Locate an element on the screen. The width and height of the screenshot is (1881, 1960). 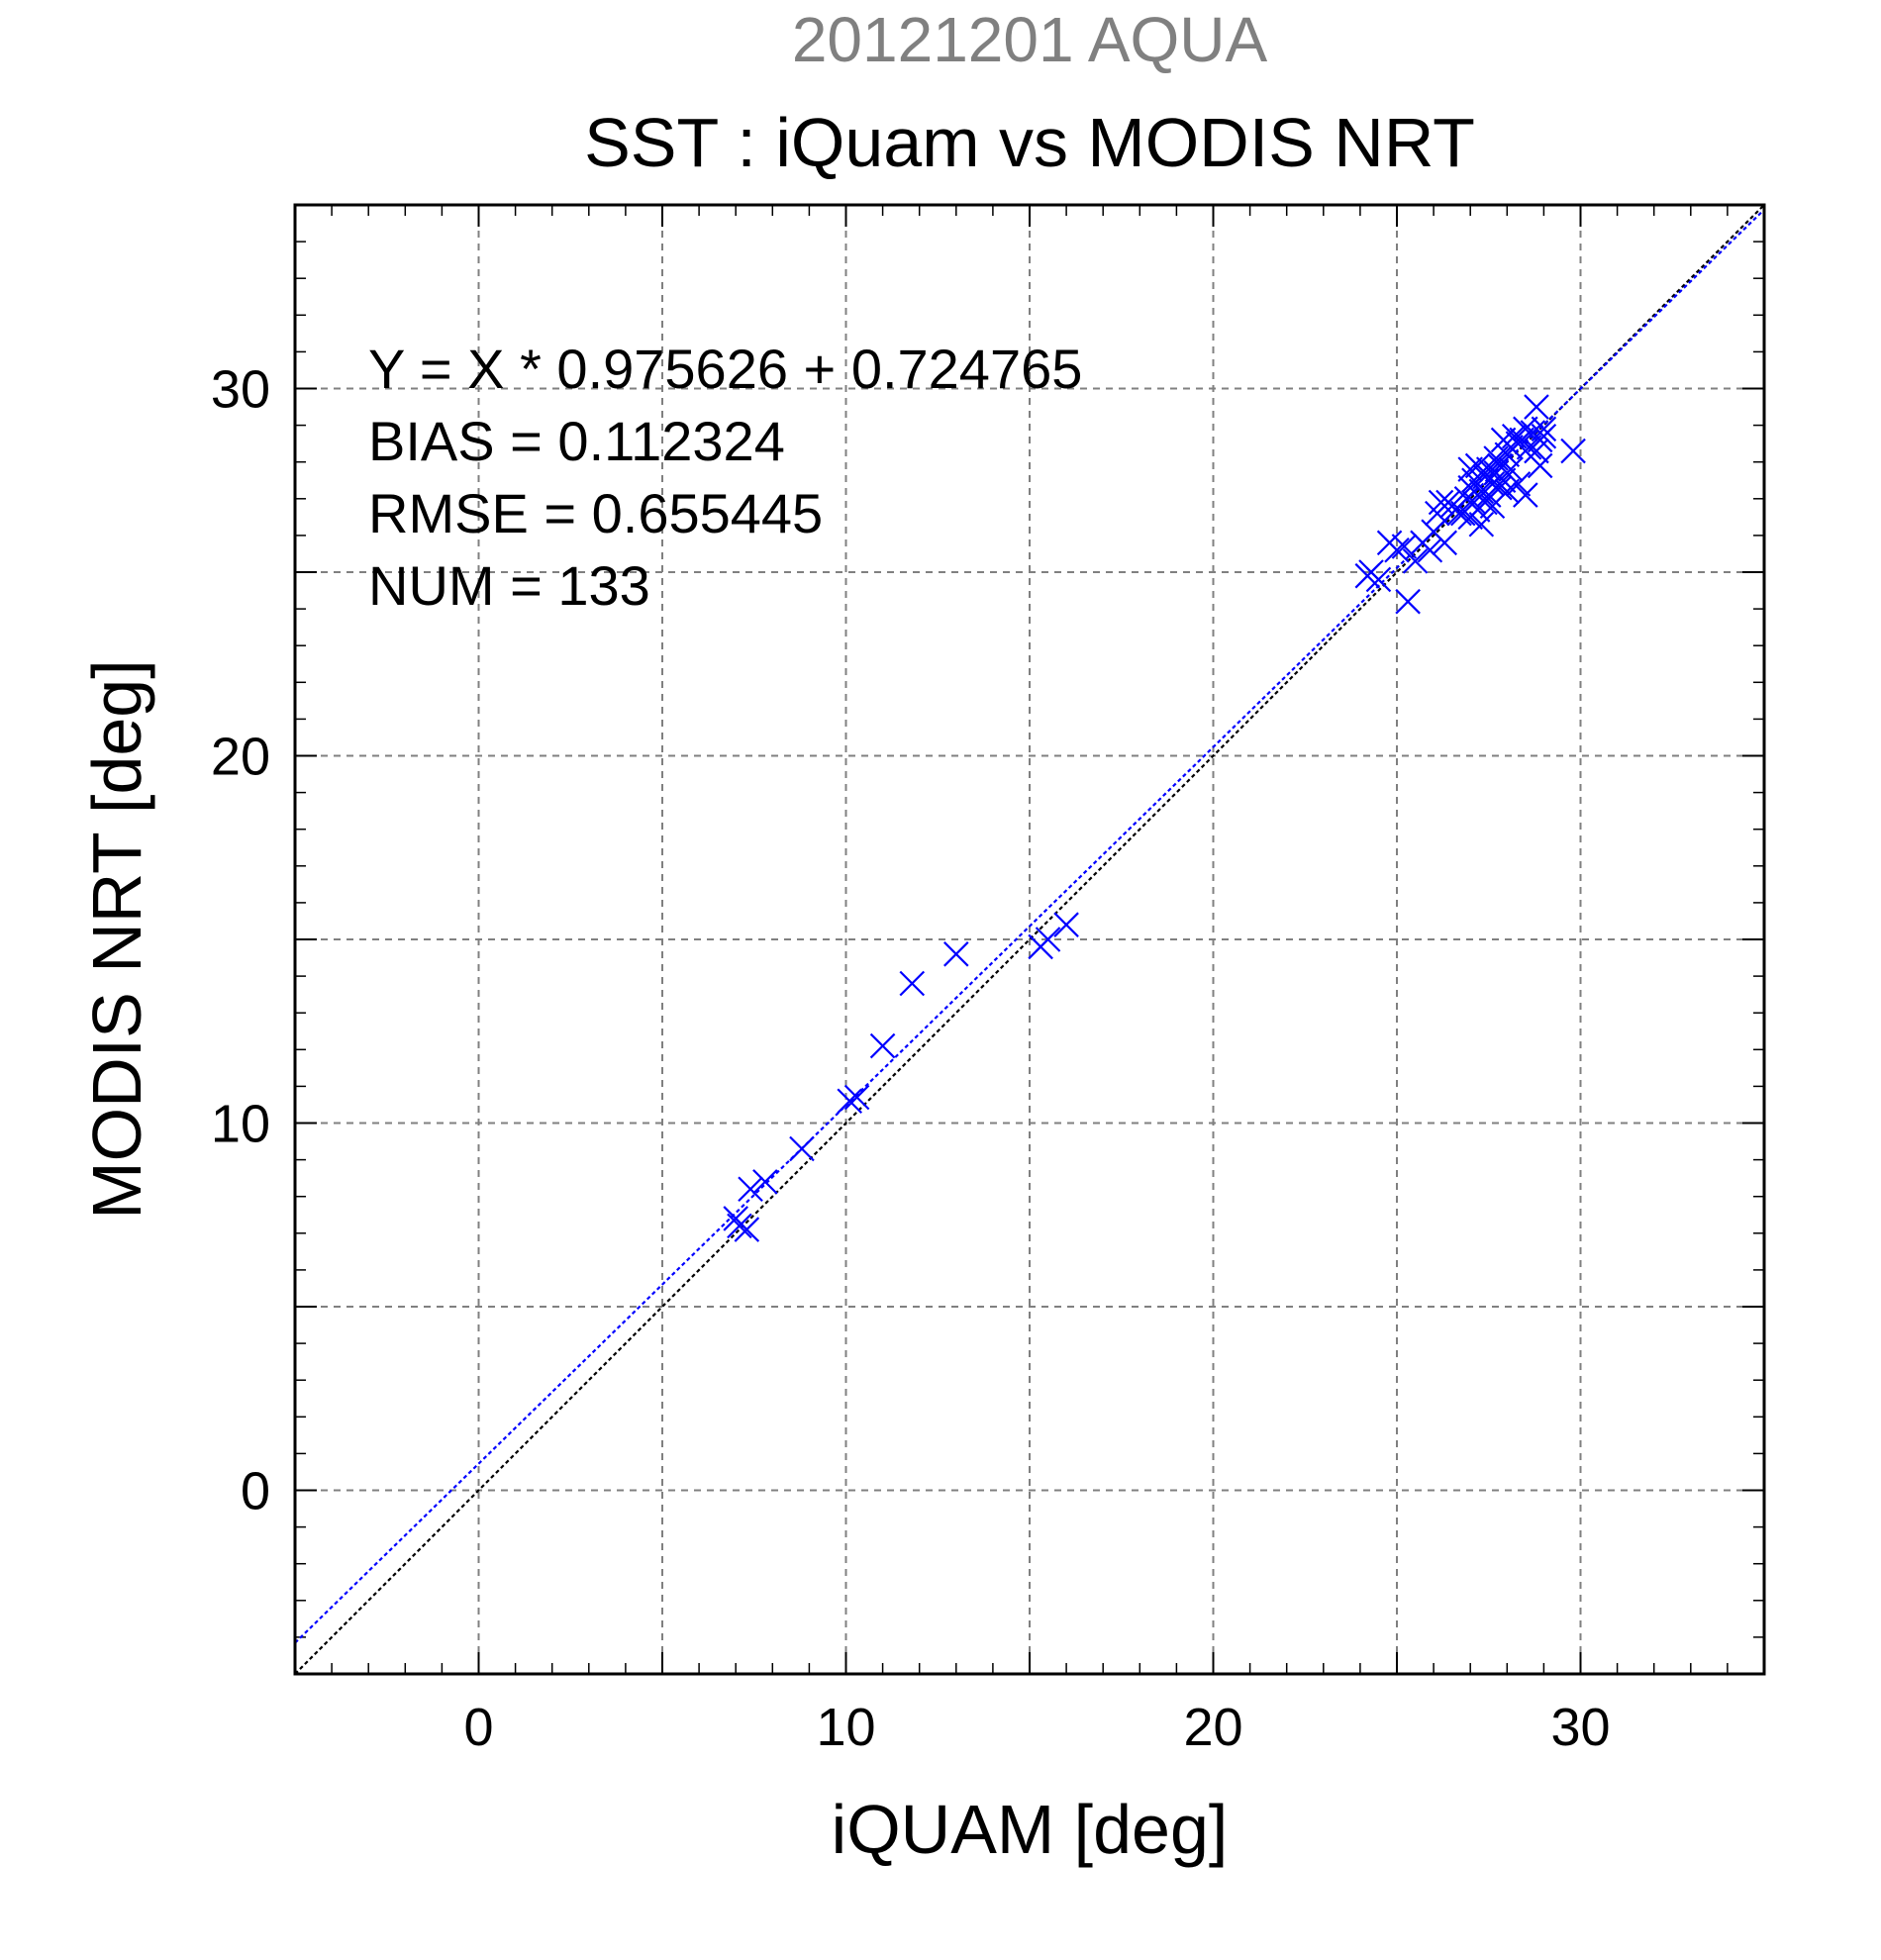
x-tick-label: 0 is located at coordinates (478, 1727).